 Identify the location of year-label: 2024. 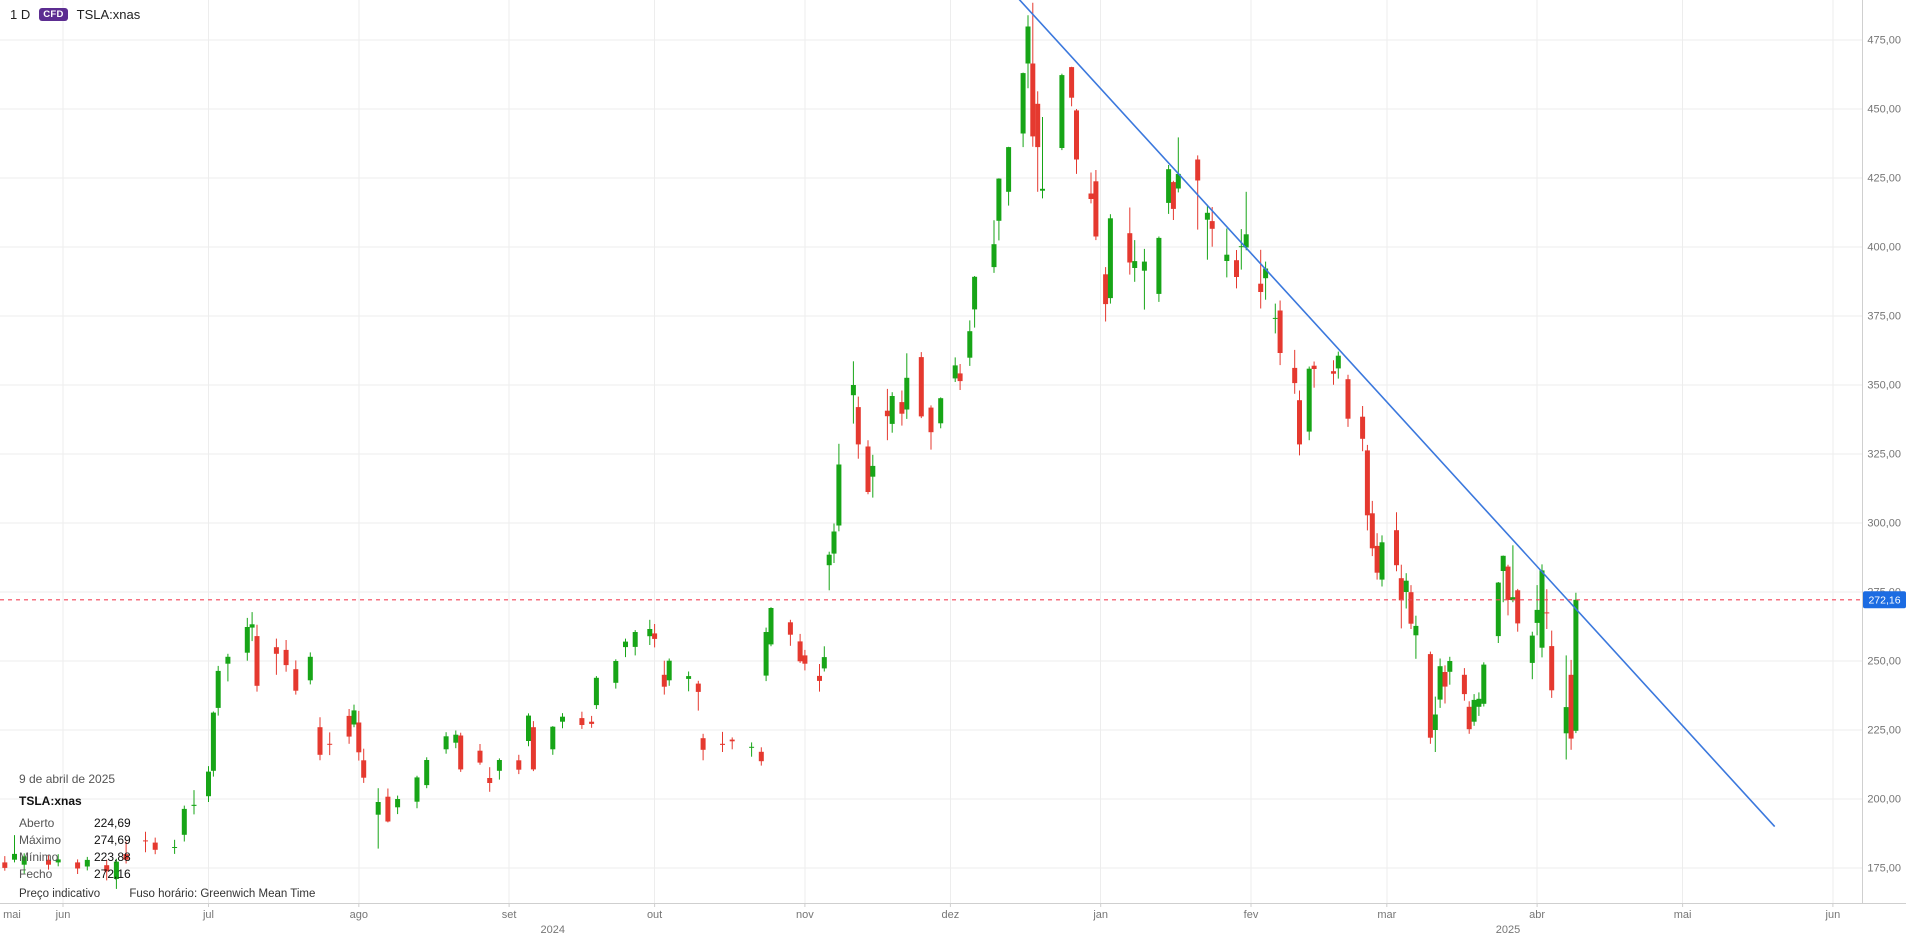
(553, 930).